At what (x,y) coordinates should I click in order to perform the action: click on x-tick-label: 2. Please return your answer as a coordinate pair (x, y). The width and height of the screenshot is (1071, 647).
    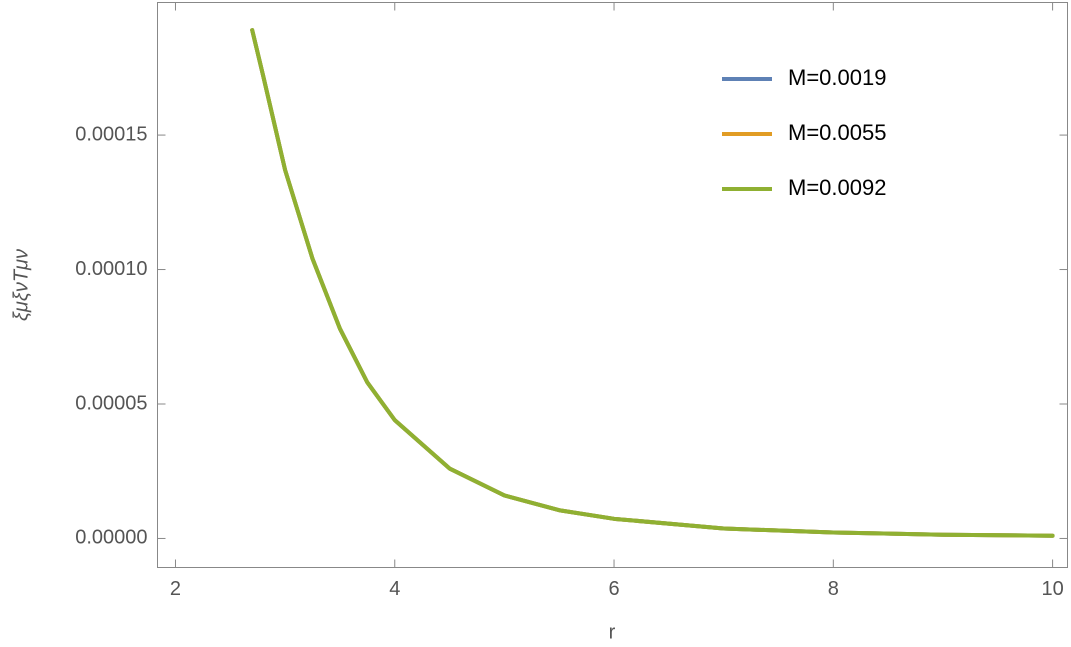
    Looking at the image, I should click on (175, 589).